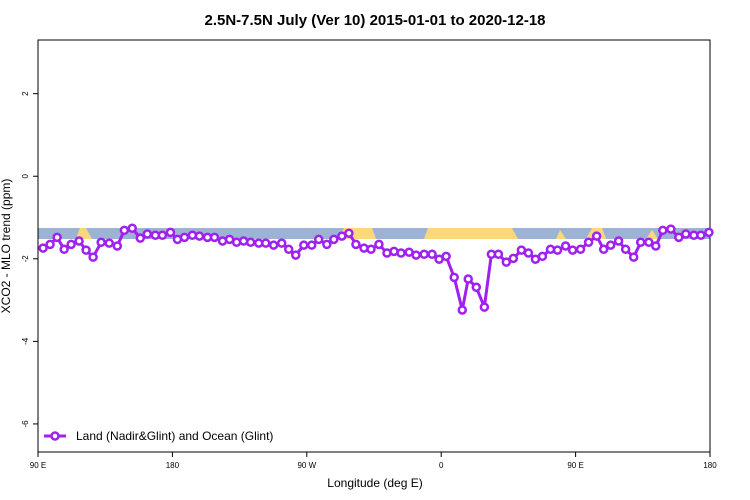  Describe the element at coordinates (25, 175) in the screenshot. I see `y-tick-label: 0` at that location.